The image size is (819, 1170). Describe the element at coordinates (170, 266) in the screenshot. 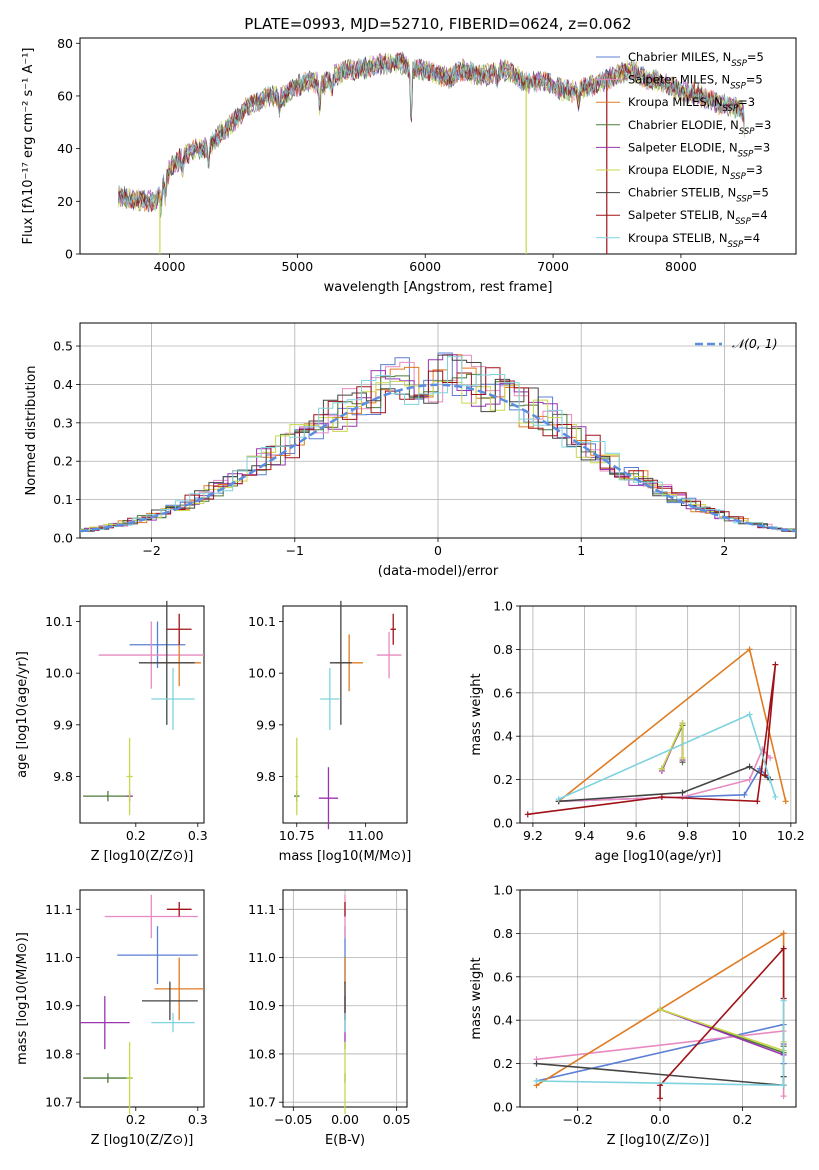

I see `x-tick-label: 4000` at that location.